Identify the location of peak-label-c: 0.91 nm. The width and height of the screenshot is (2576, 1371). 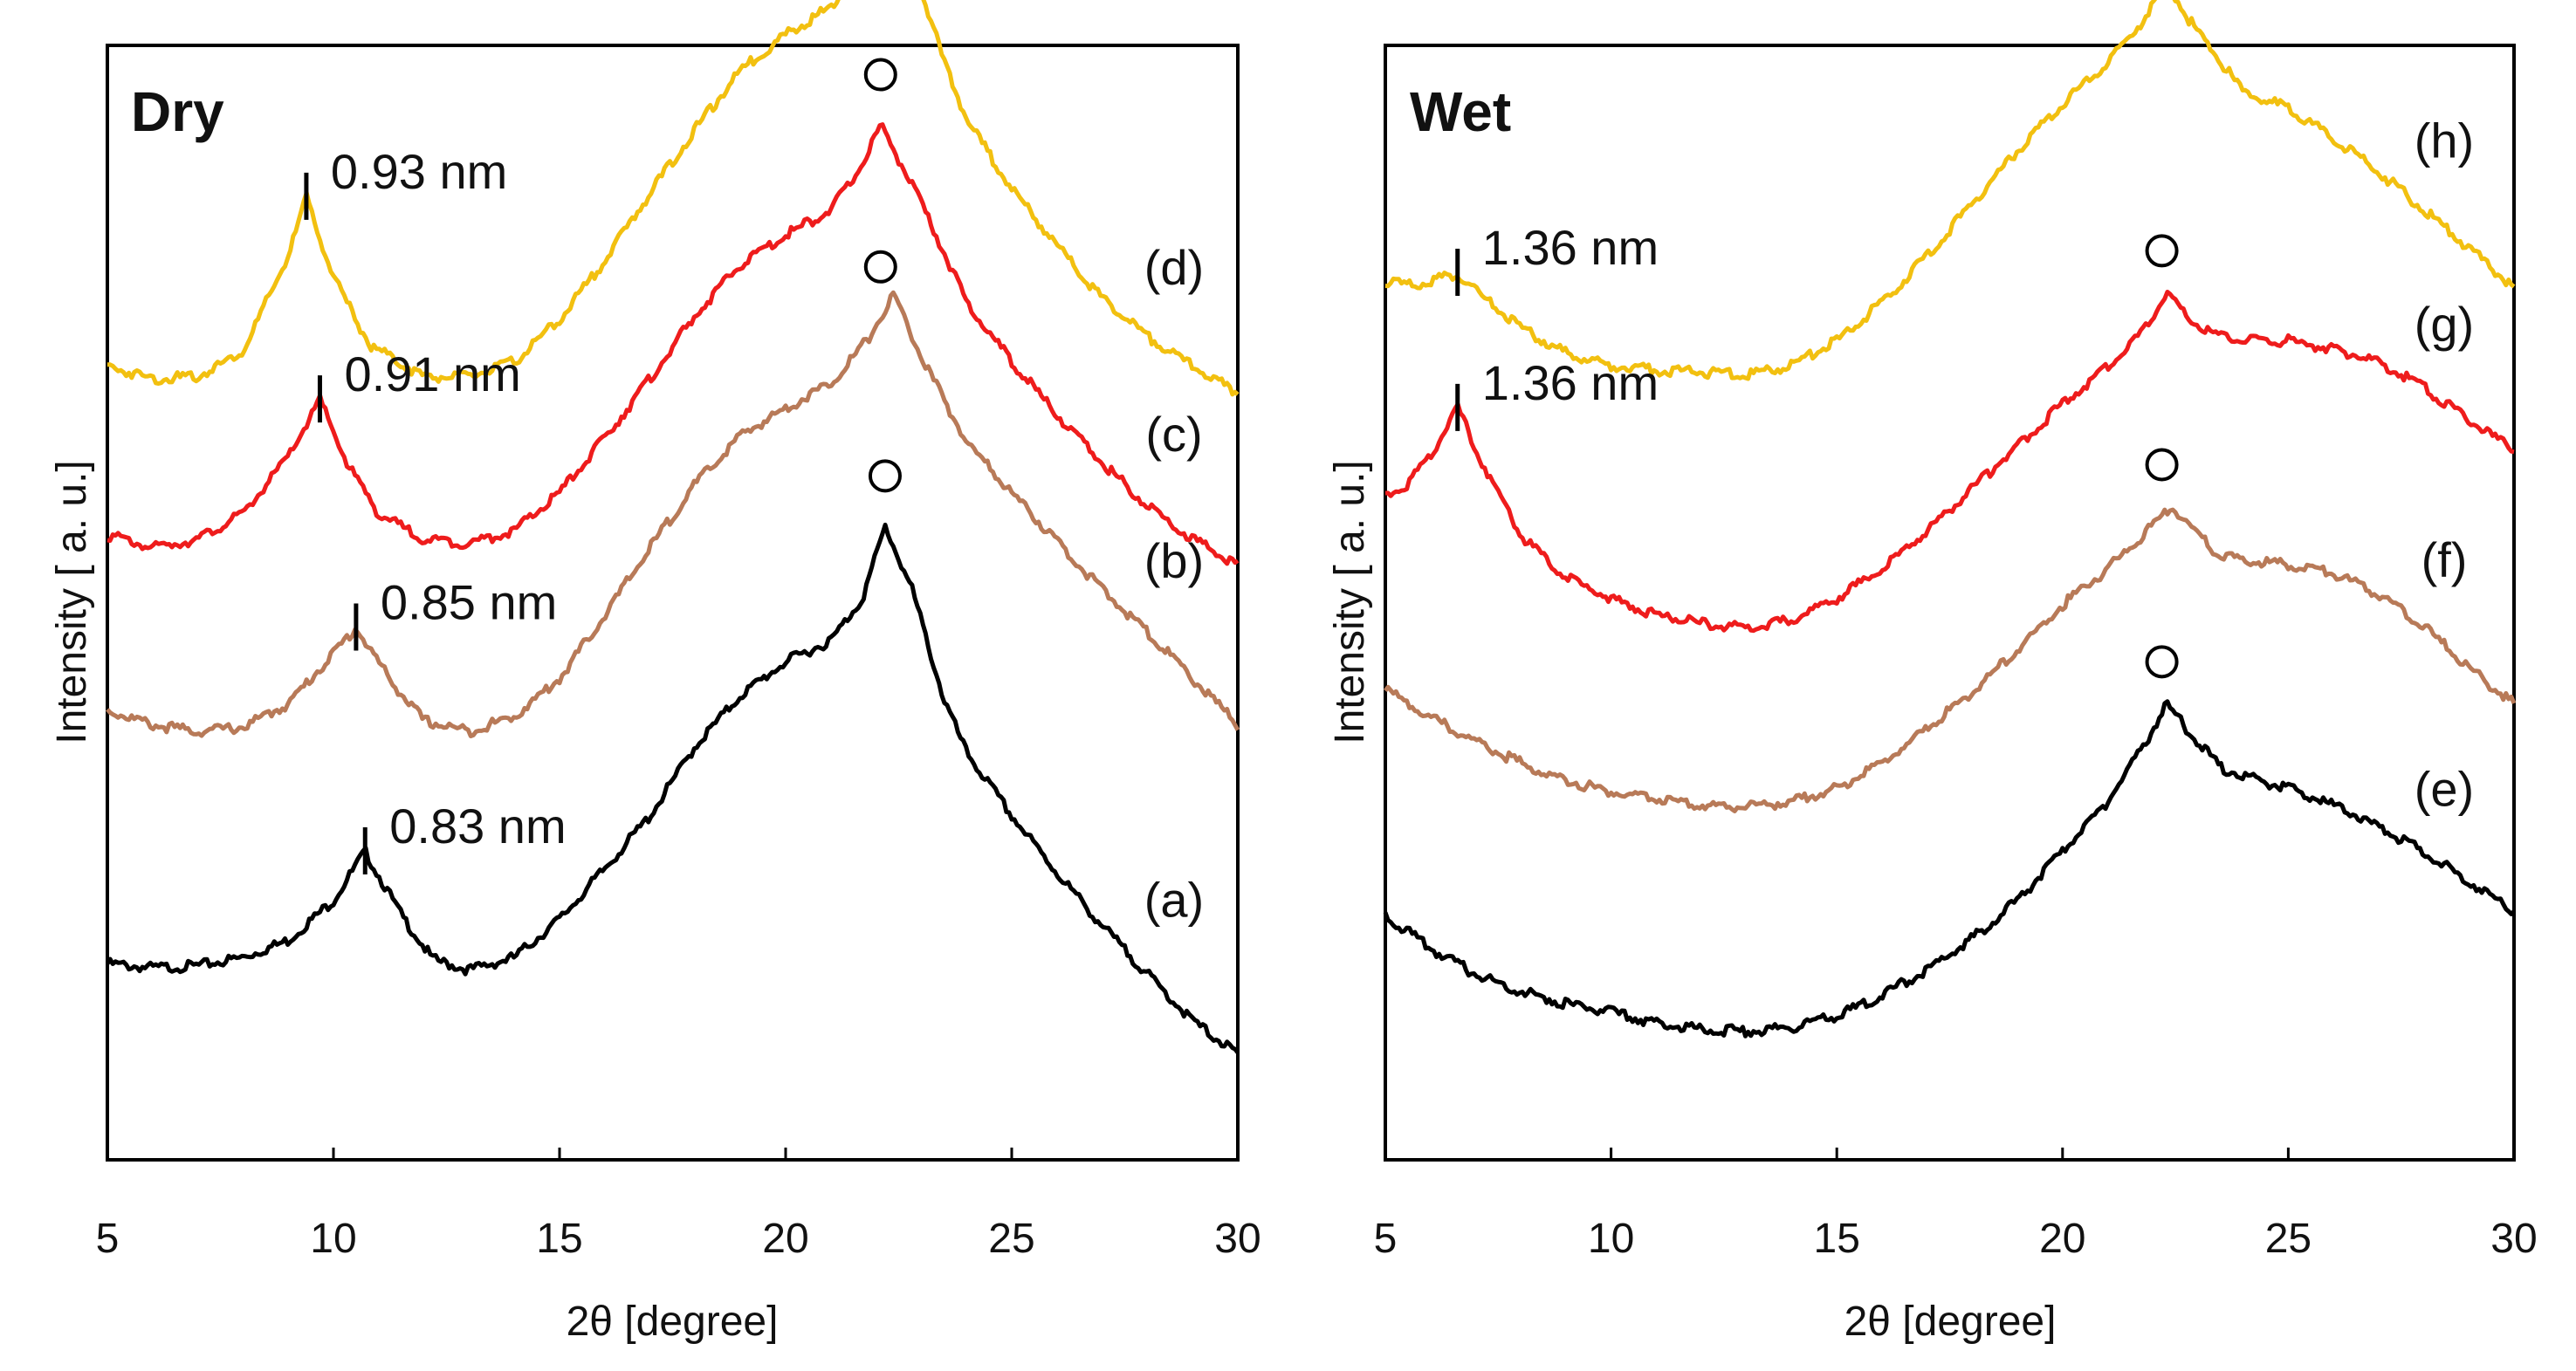
(432, 373).